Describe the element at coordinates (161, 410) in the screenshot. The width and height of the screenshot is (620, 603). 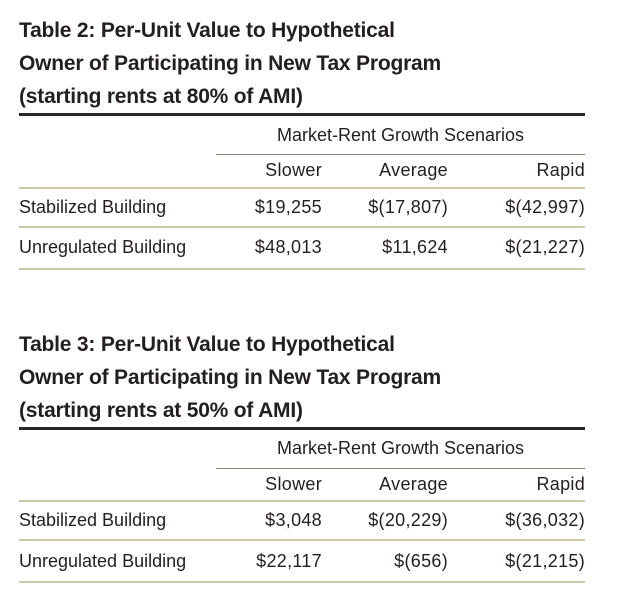
I see `table-3-title-line-3: (starting rents at 50% of AMI)` at that location.